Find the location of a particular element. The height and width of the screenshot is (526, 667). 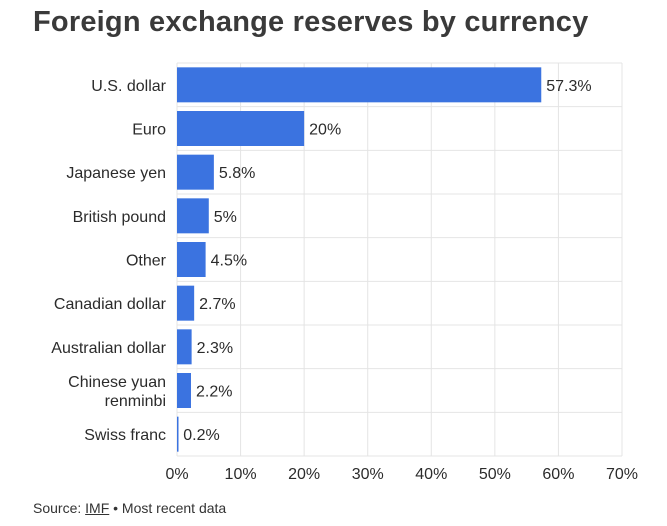

chart-title: Foreign exchange reserves by currency is located at coordinates (311, 22).